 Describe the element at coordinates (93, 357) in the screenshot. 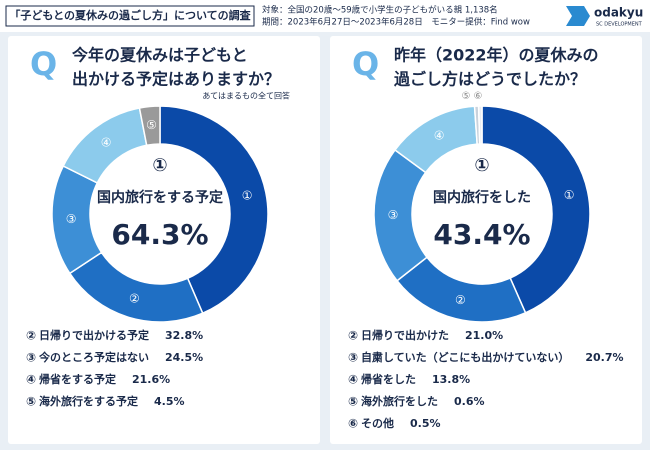

I see `legend-category: 今のところ予定はない` at that location.